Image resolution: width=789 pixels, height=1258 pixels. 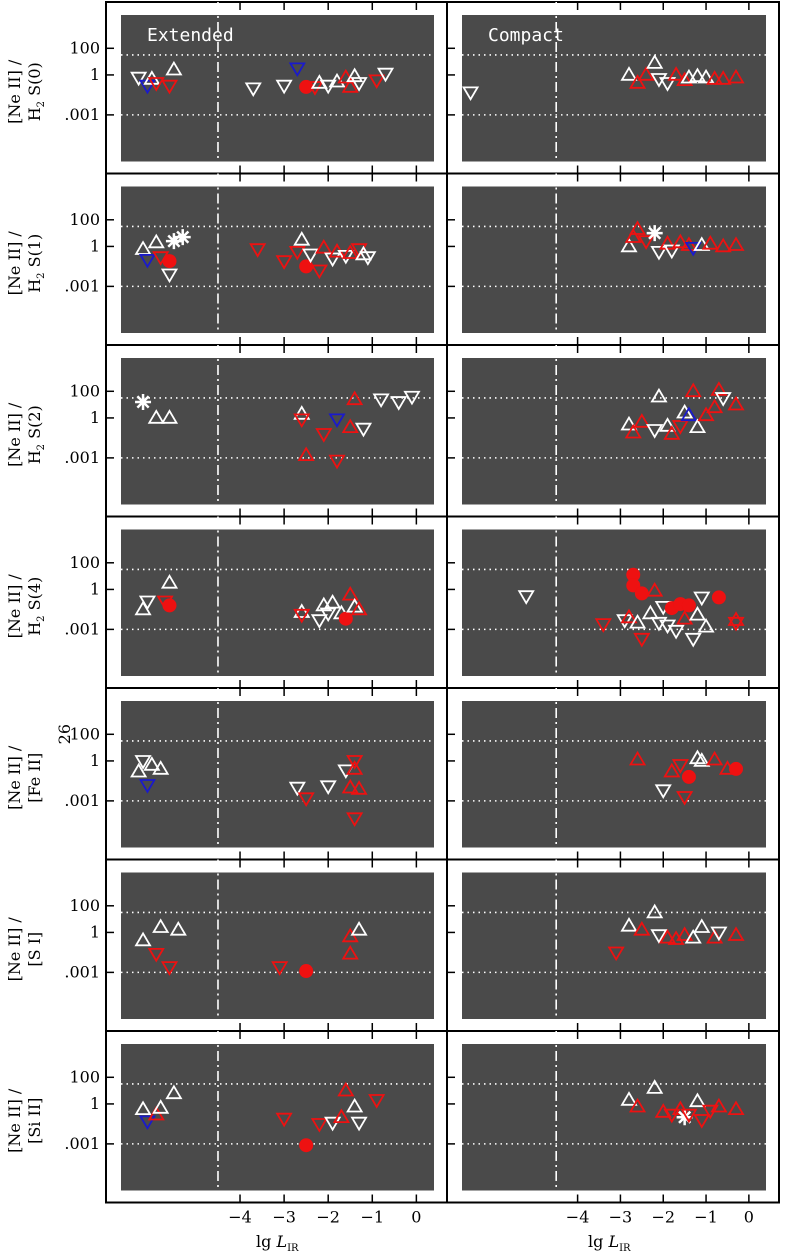 I want to click on panel-extended-row-6: 100 1 .001, so click(x=256, y=945).